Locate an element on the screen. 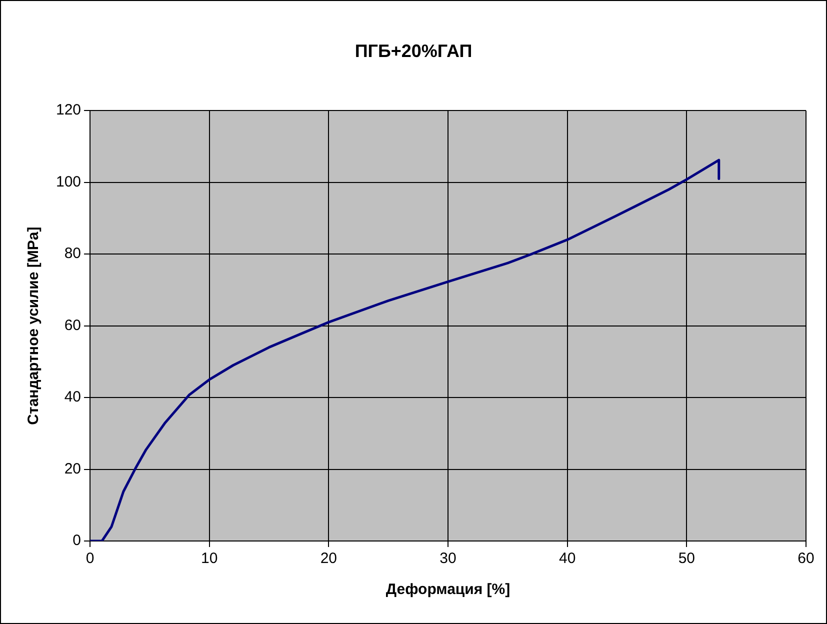  y-axis-title: Стандартное усилие [MPa] is located at coordinates (33, 325).